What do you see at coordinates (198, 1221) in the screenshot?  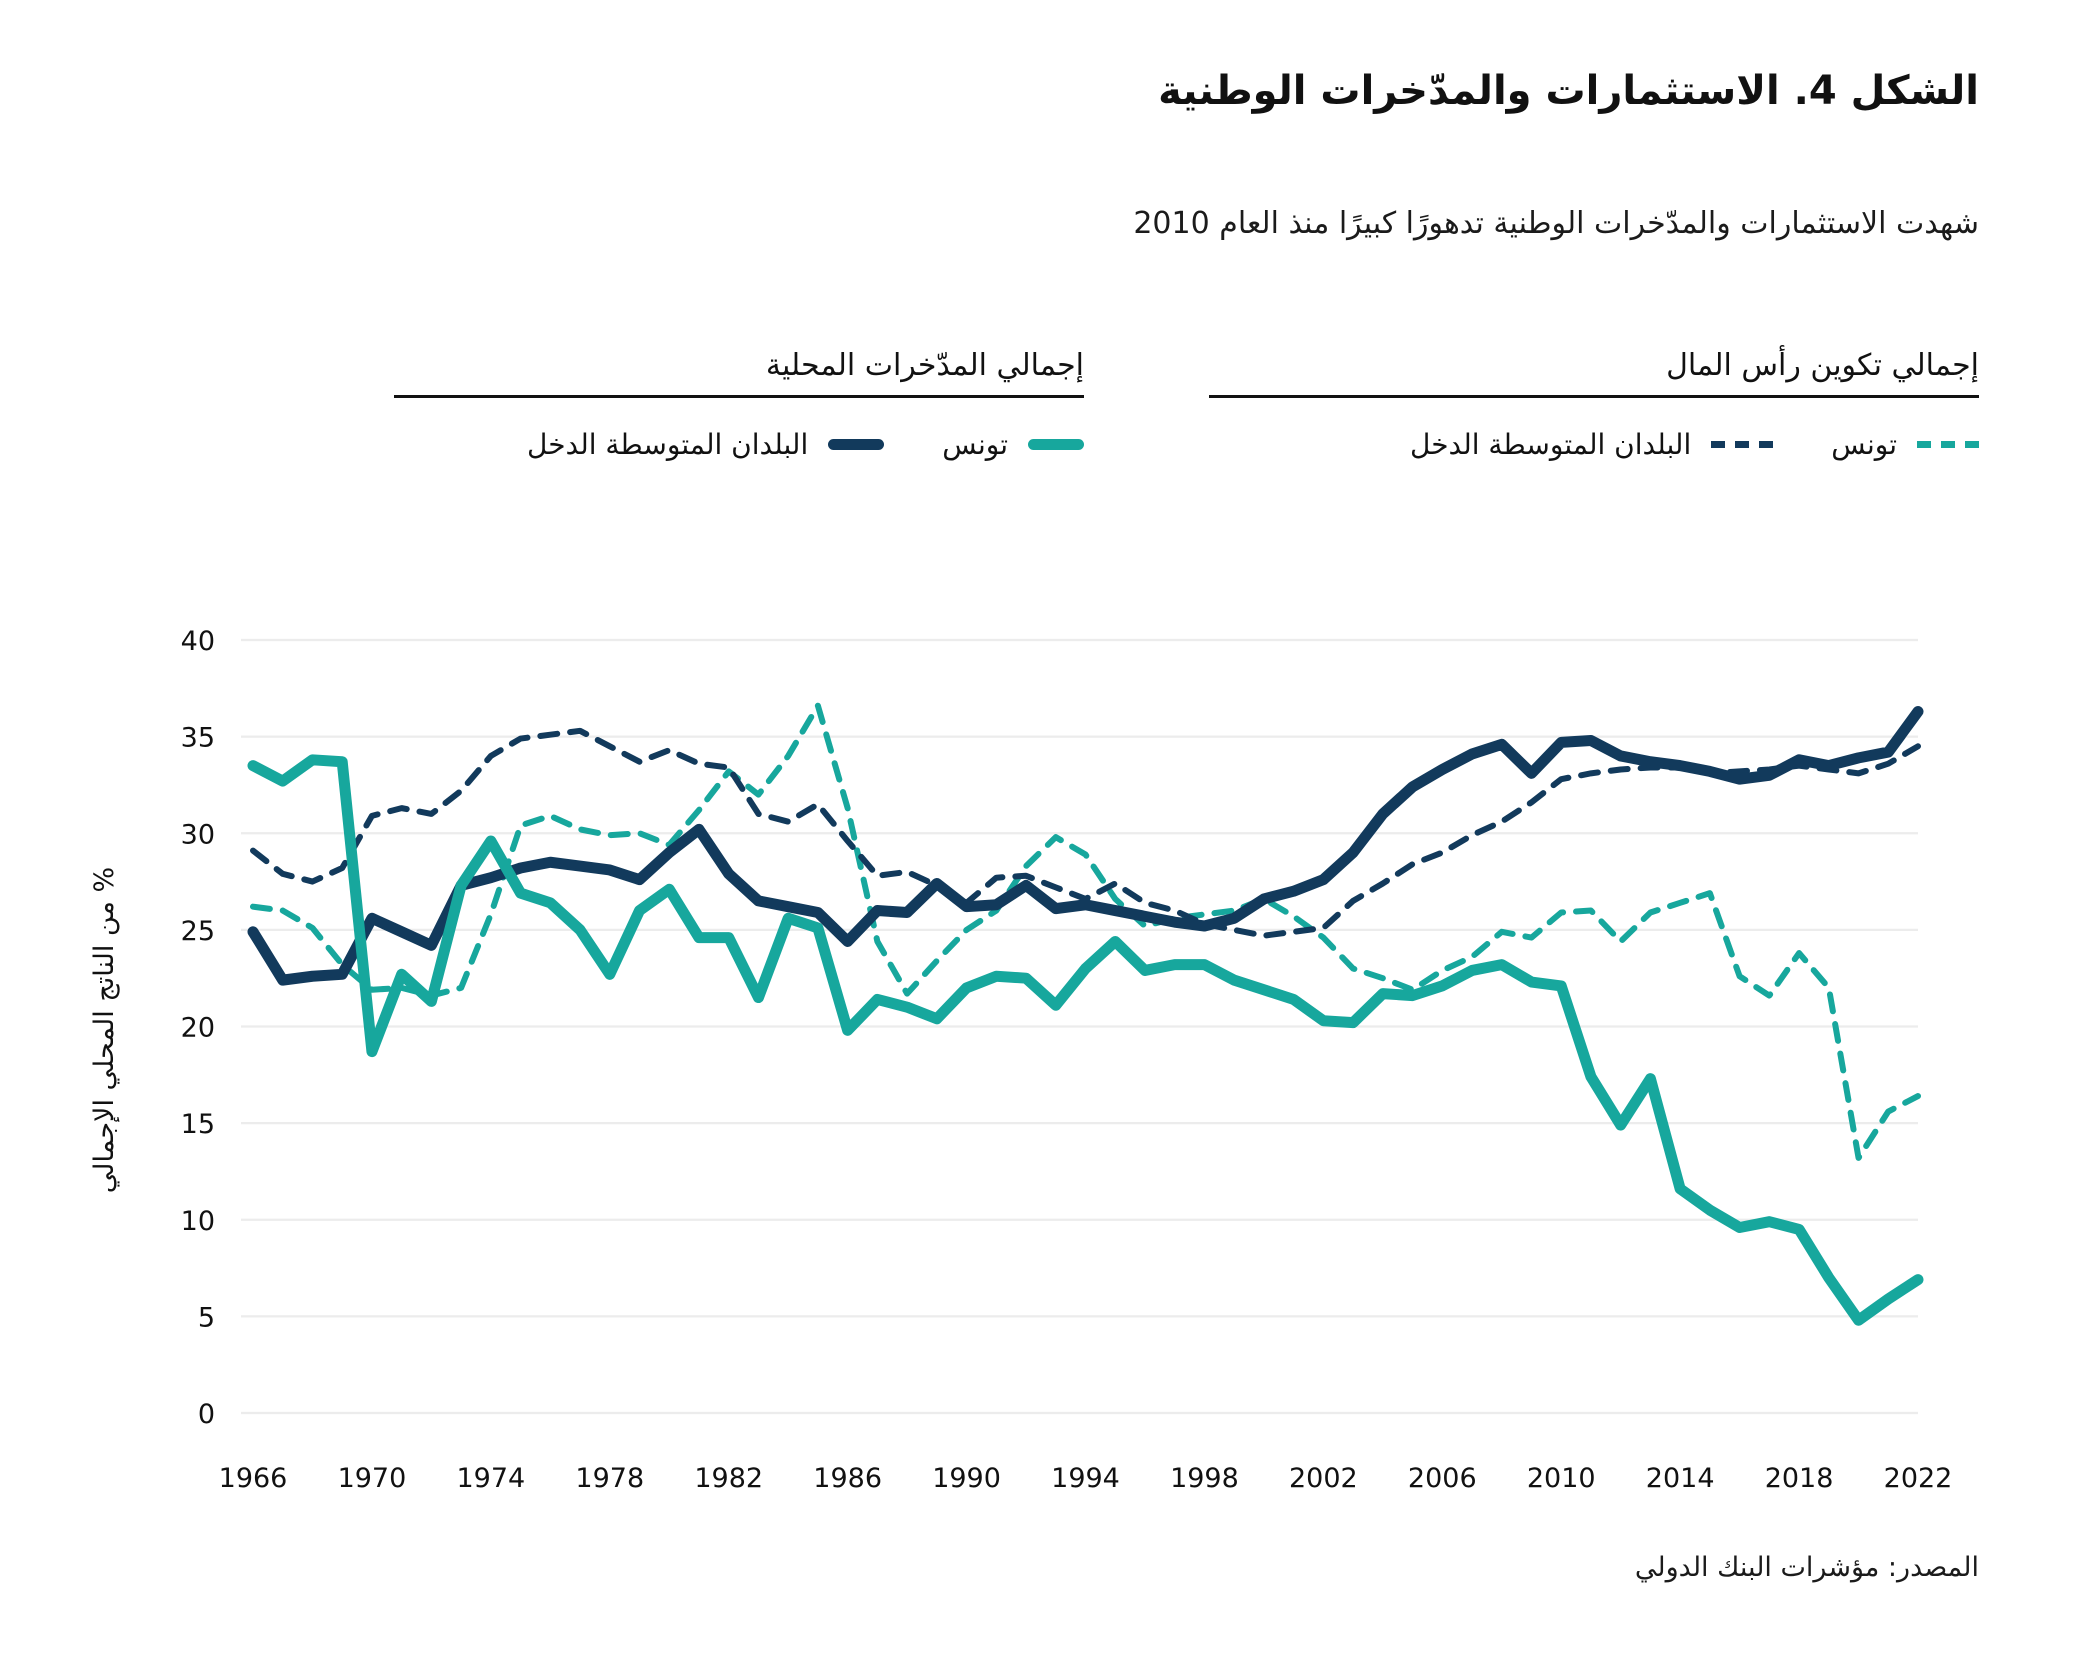 I see `svg-text: 10` at bounding box center [198, 1221].